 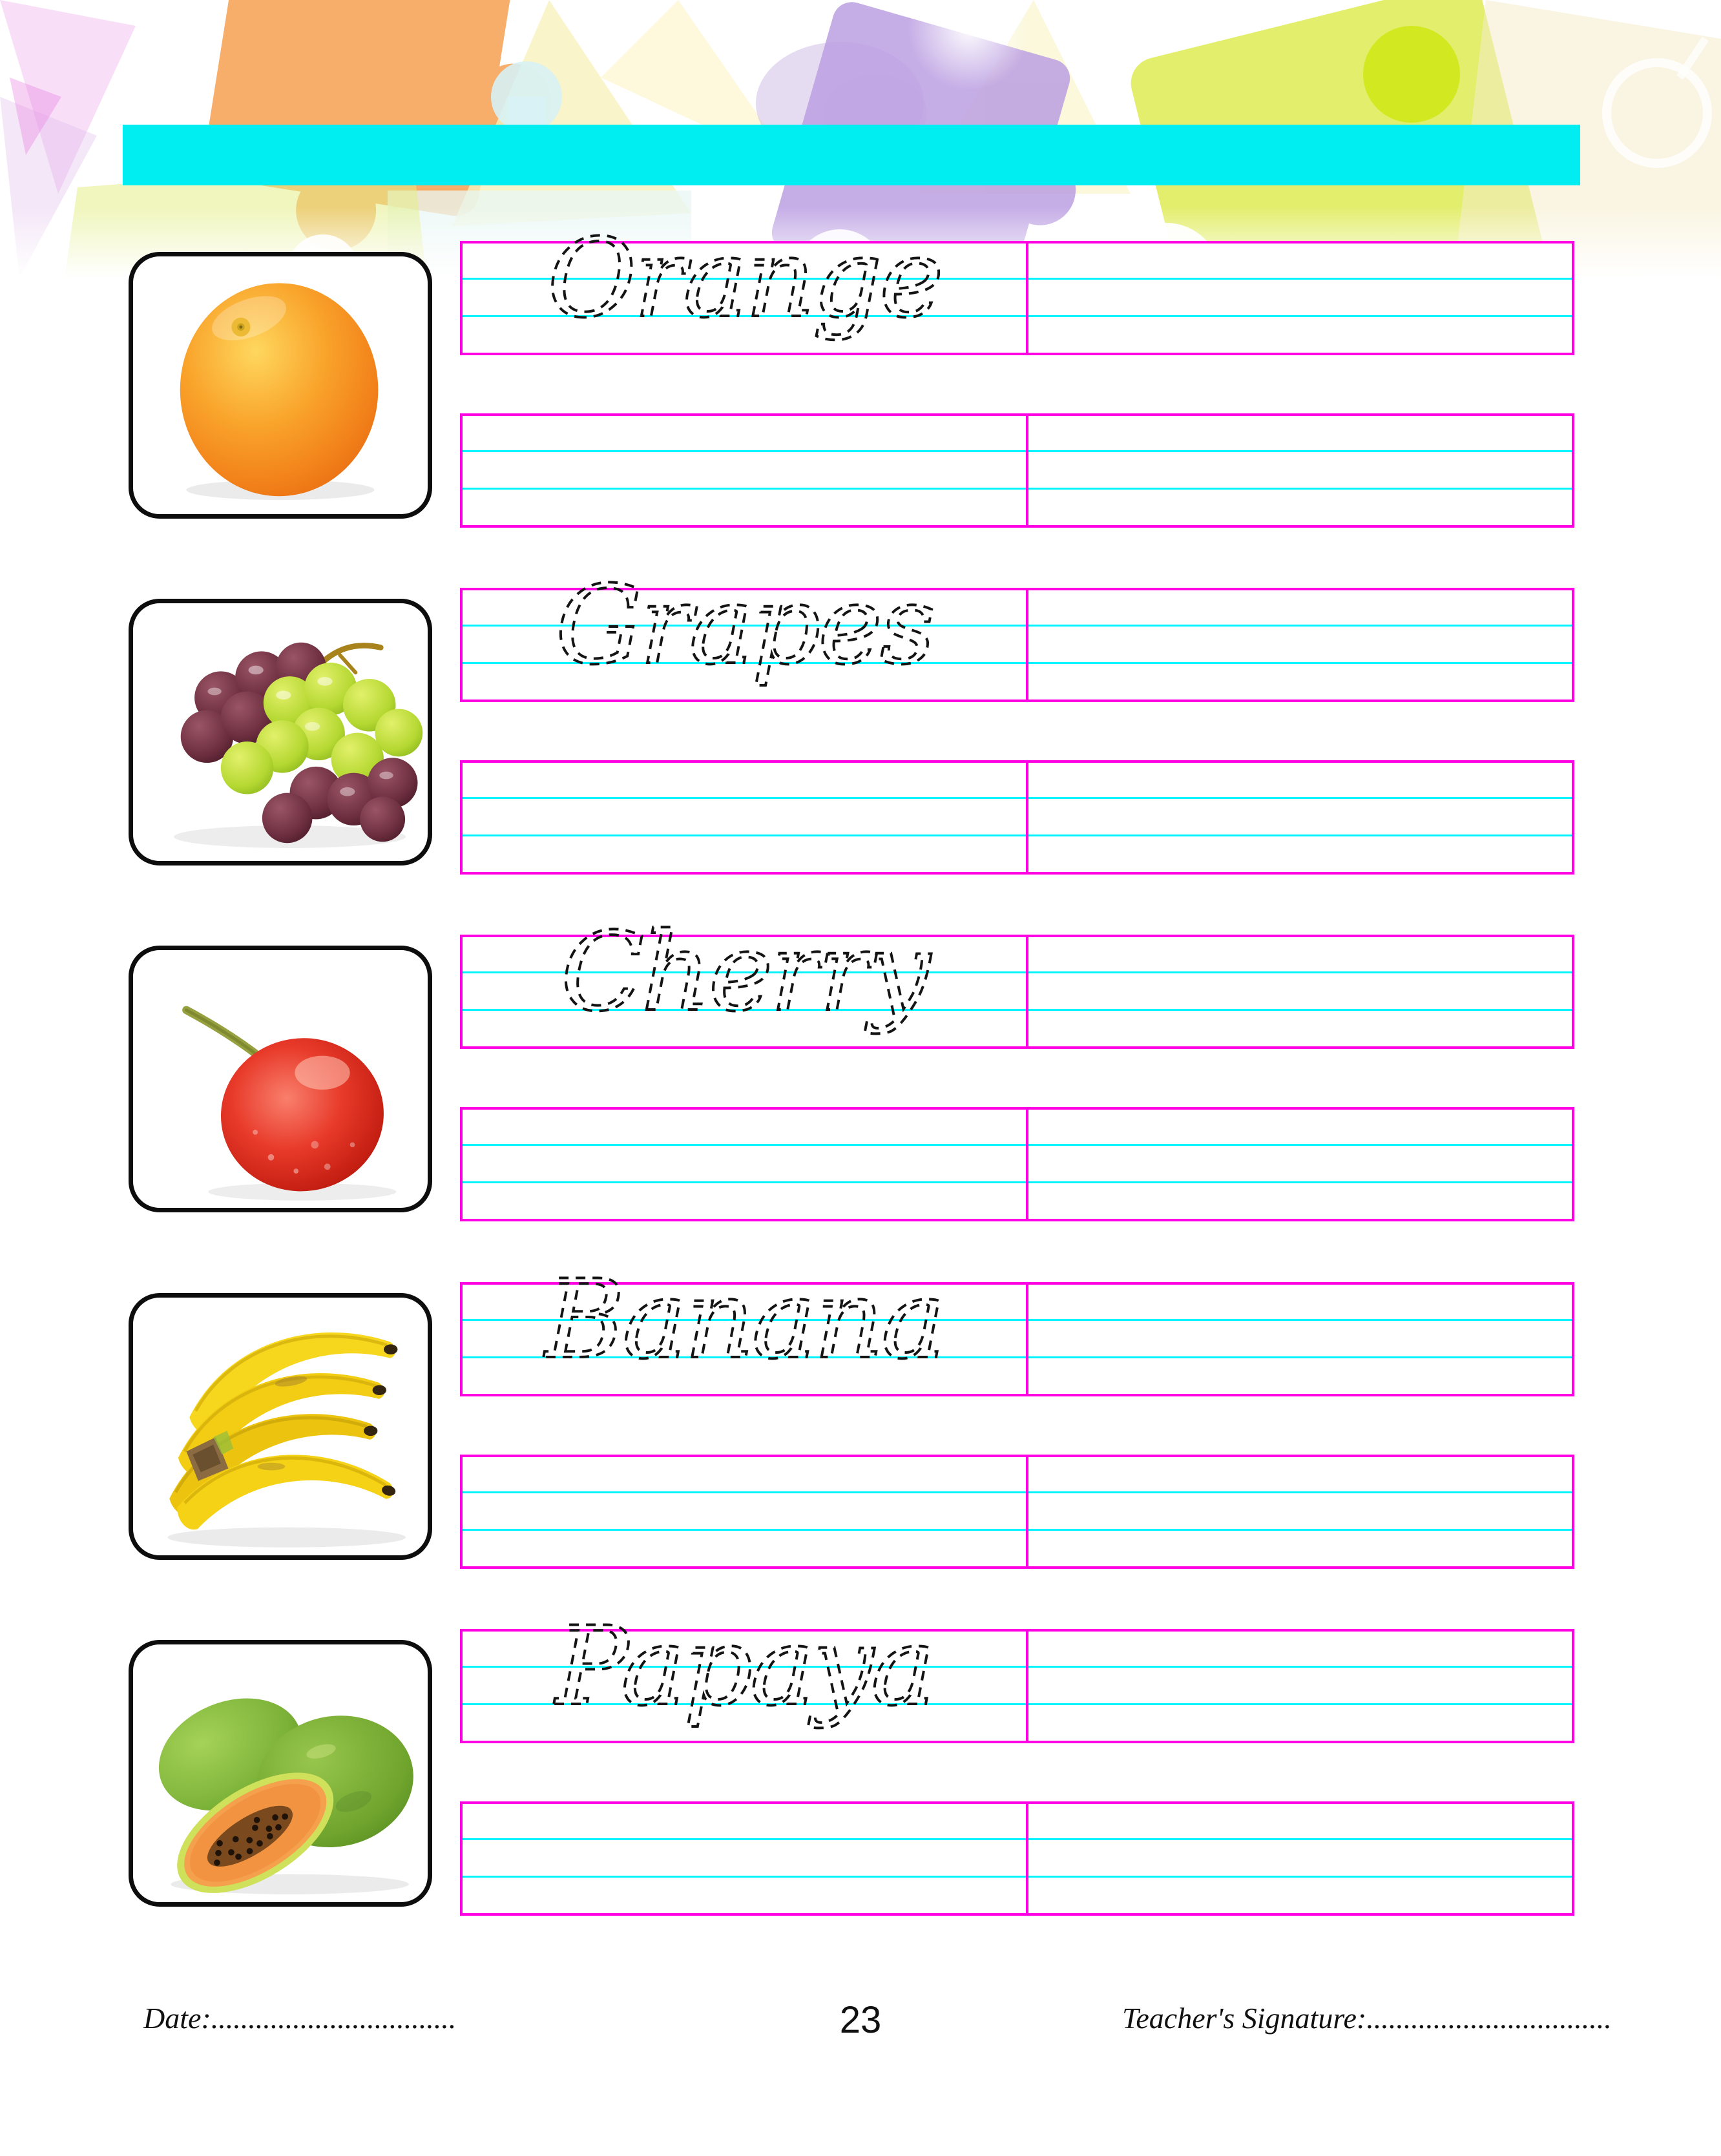 What do you see at coordinates (1017, 284) in the screenshot?
I see `tracing-lines-top: Orange` at bounding box center [1017, 284].